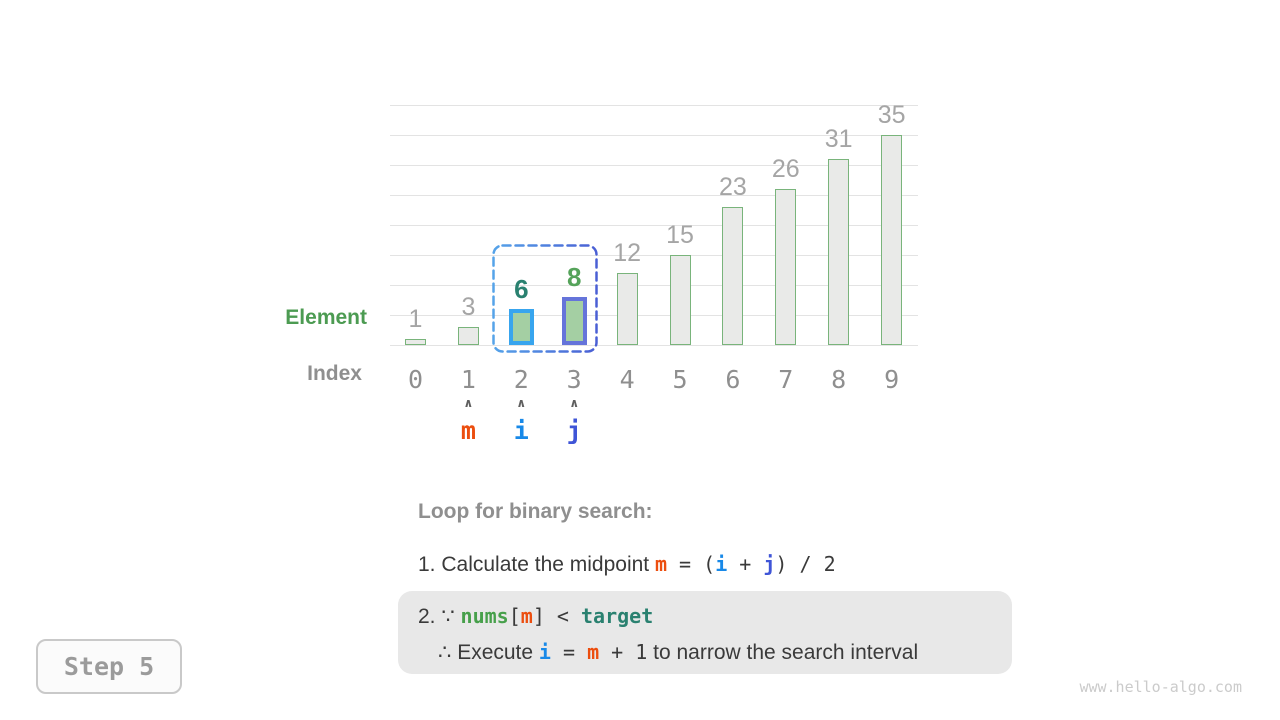  What do you see at coordinates (892, 379) in the screenshot?
I see `index-digit-9: 9` at bounding box center [892, 379].